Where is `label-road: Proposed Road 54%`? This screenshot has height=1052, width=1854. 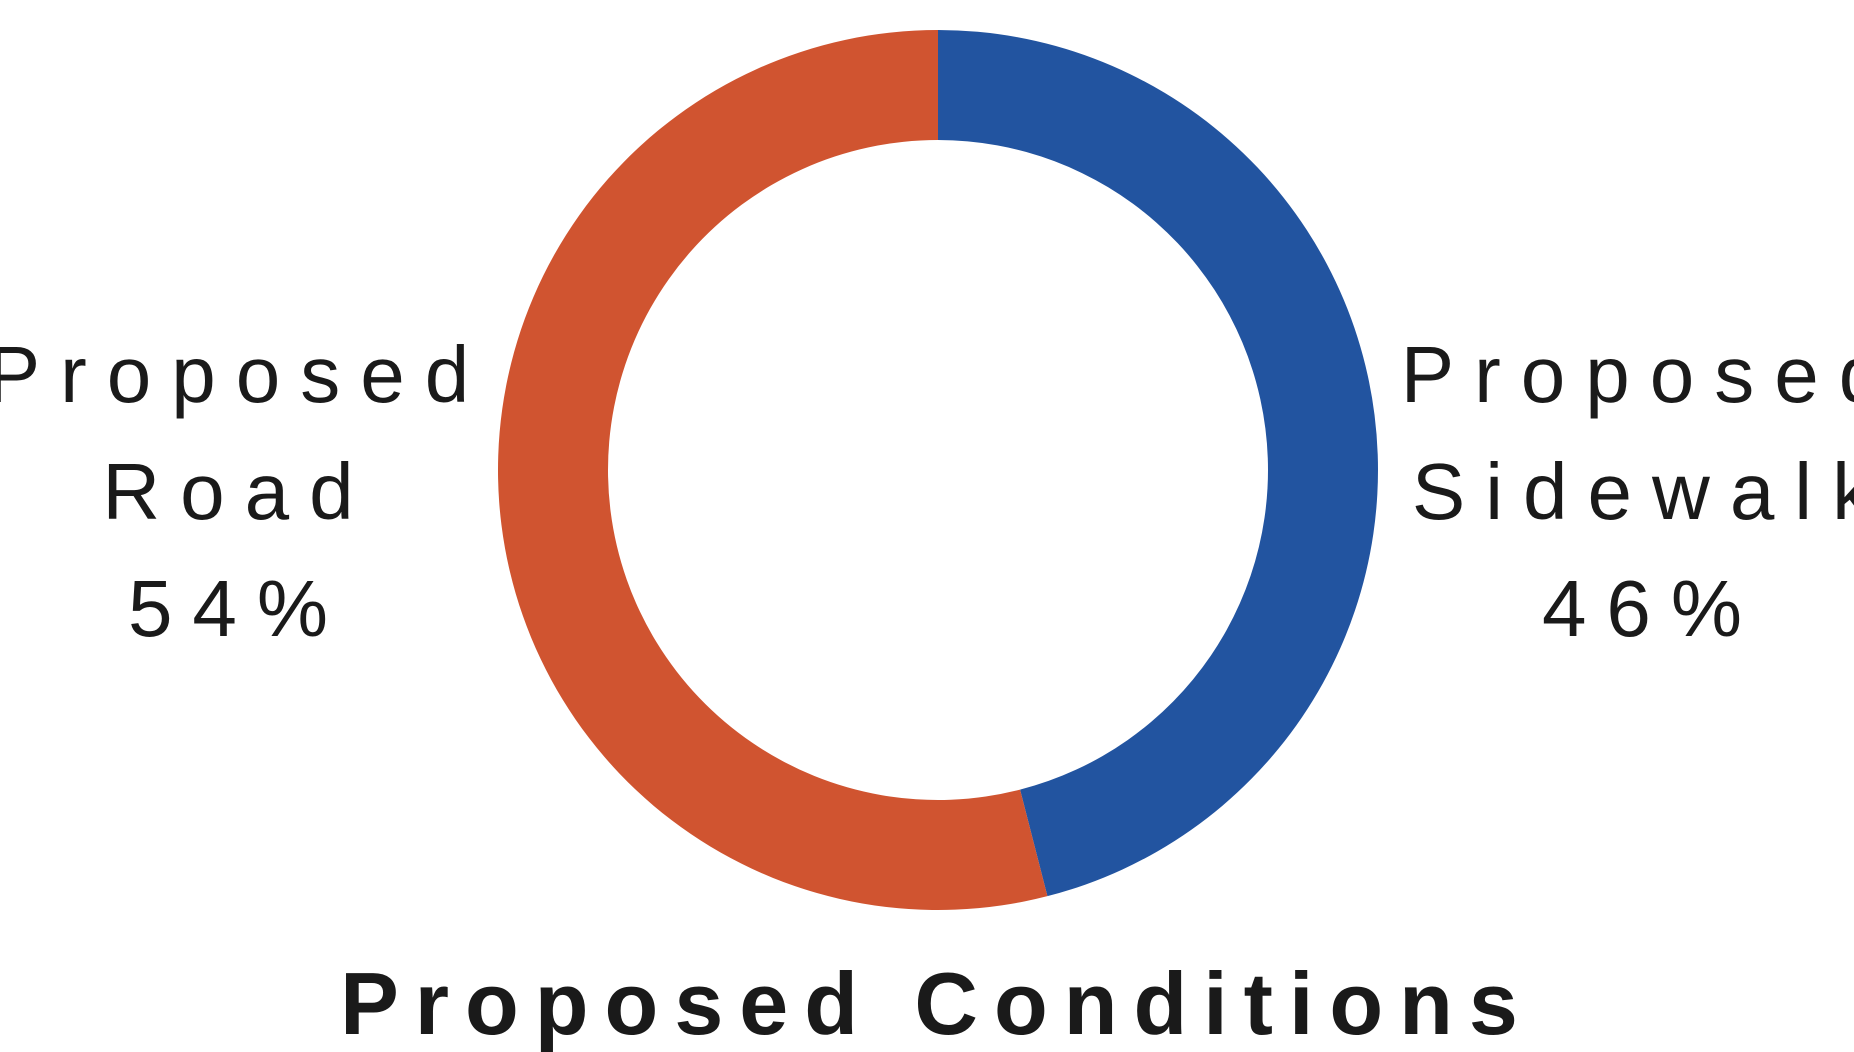 label-road: Proposed Road 54% is located at coordinates (244, 491).